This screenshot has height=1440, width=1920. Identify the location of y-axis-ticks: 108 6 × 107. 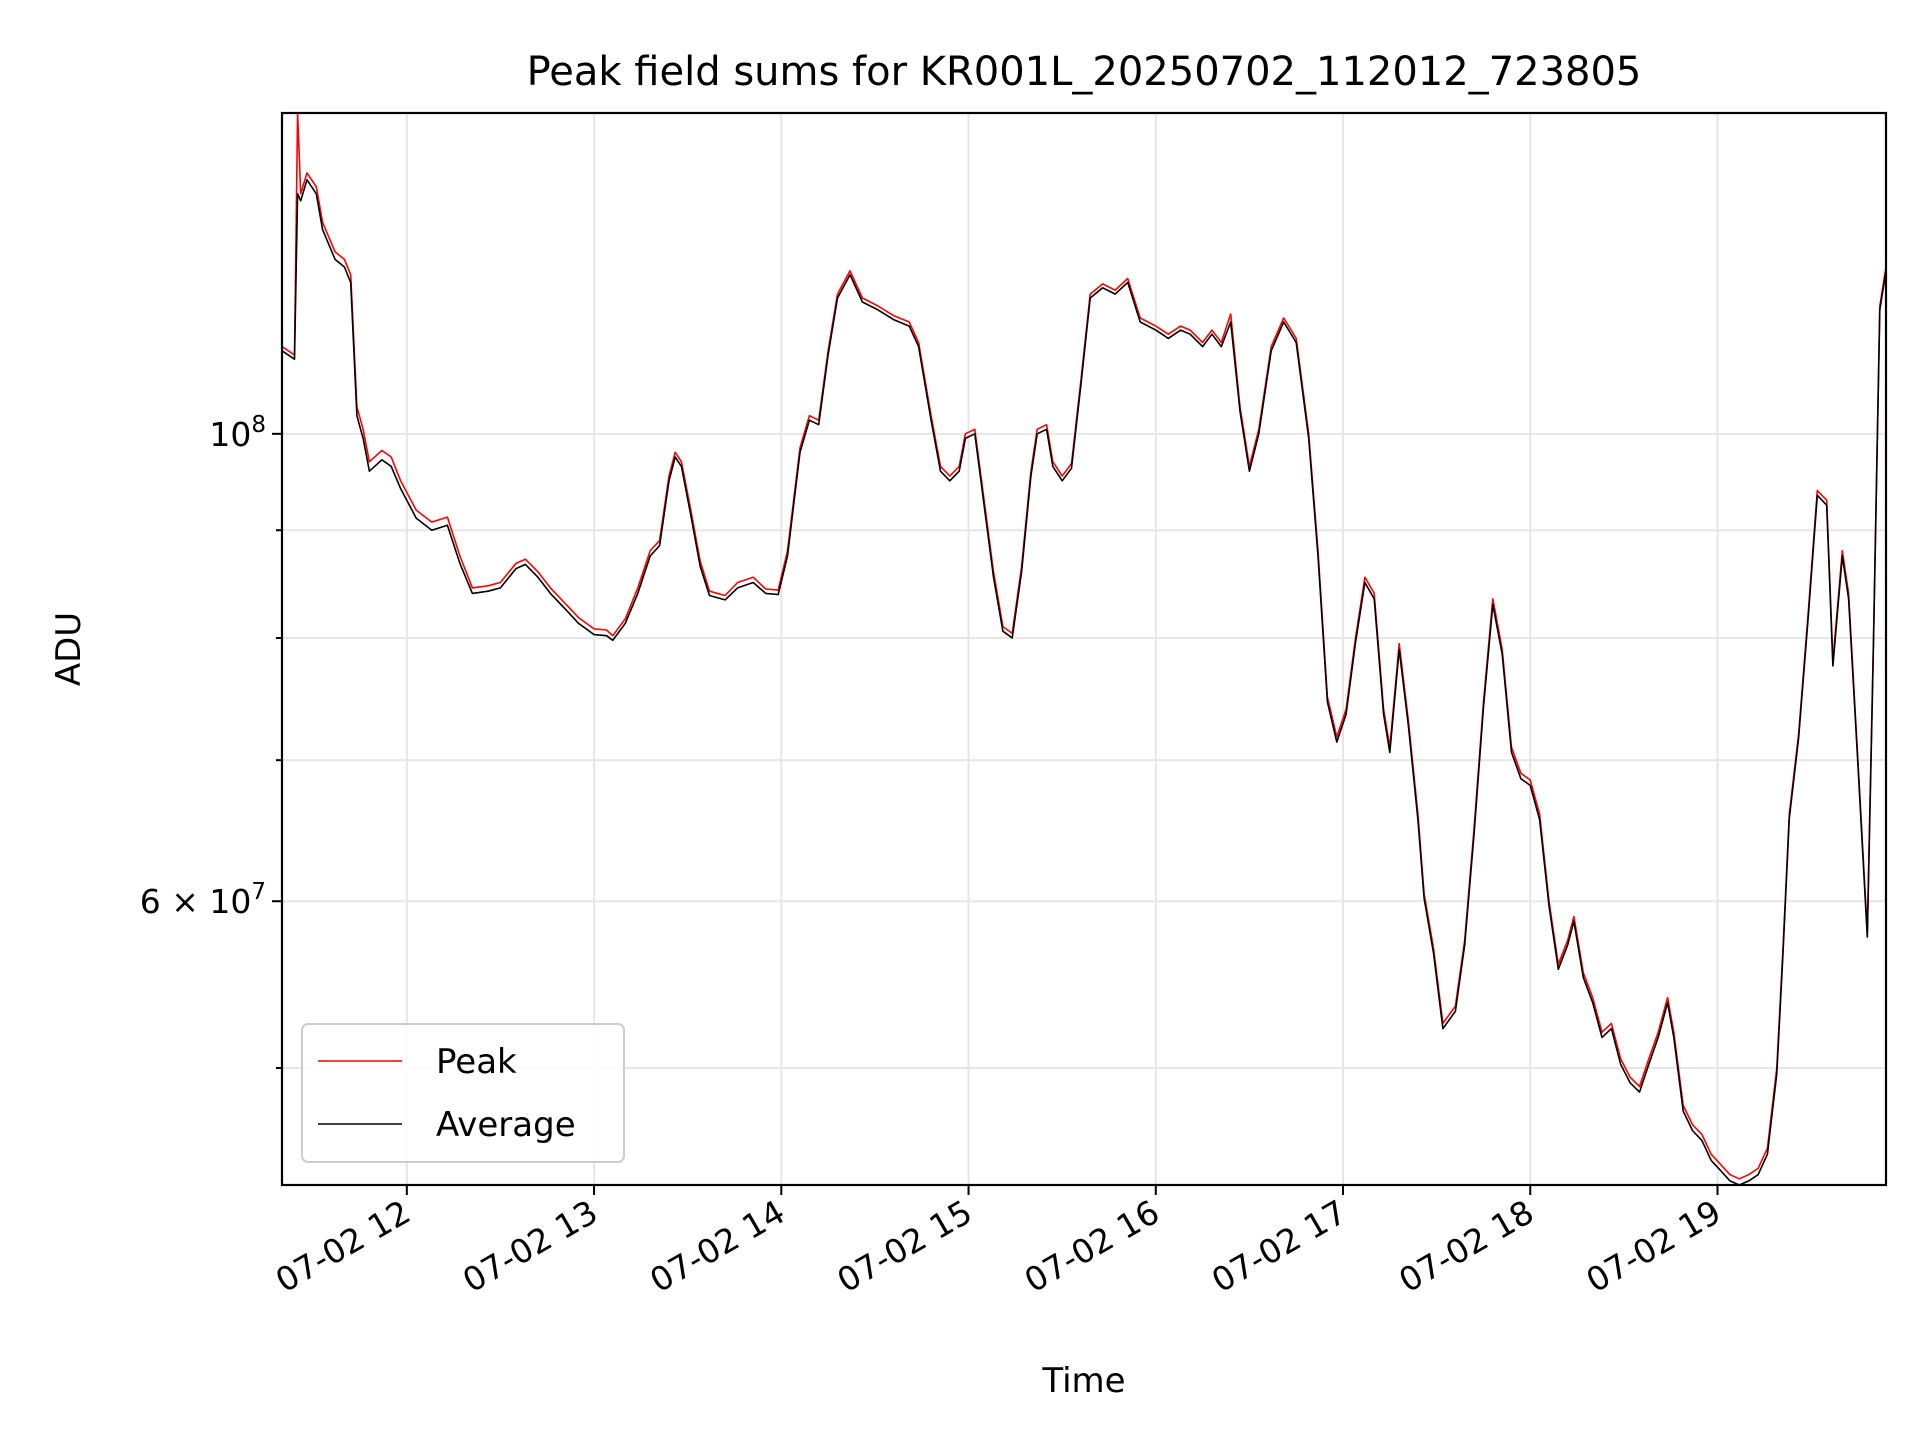
(211, 741).